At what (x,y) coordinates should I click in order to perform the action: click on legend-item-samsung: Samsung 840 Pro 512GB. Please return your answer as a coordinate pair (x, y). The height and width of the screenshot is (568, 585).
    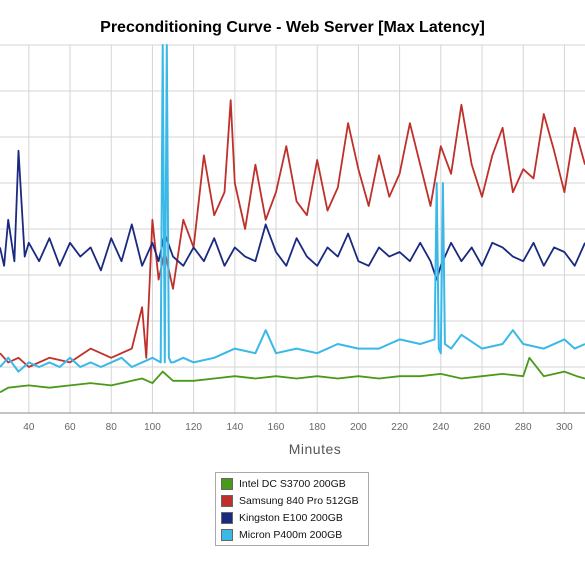
    Looking at the image, I should click on (292, 500).